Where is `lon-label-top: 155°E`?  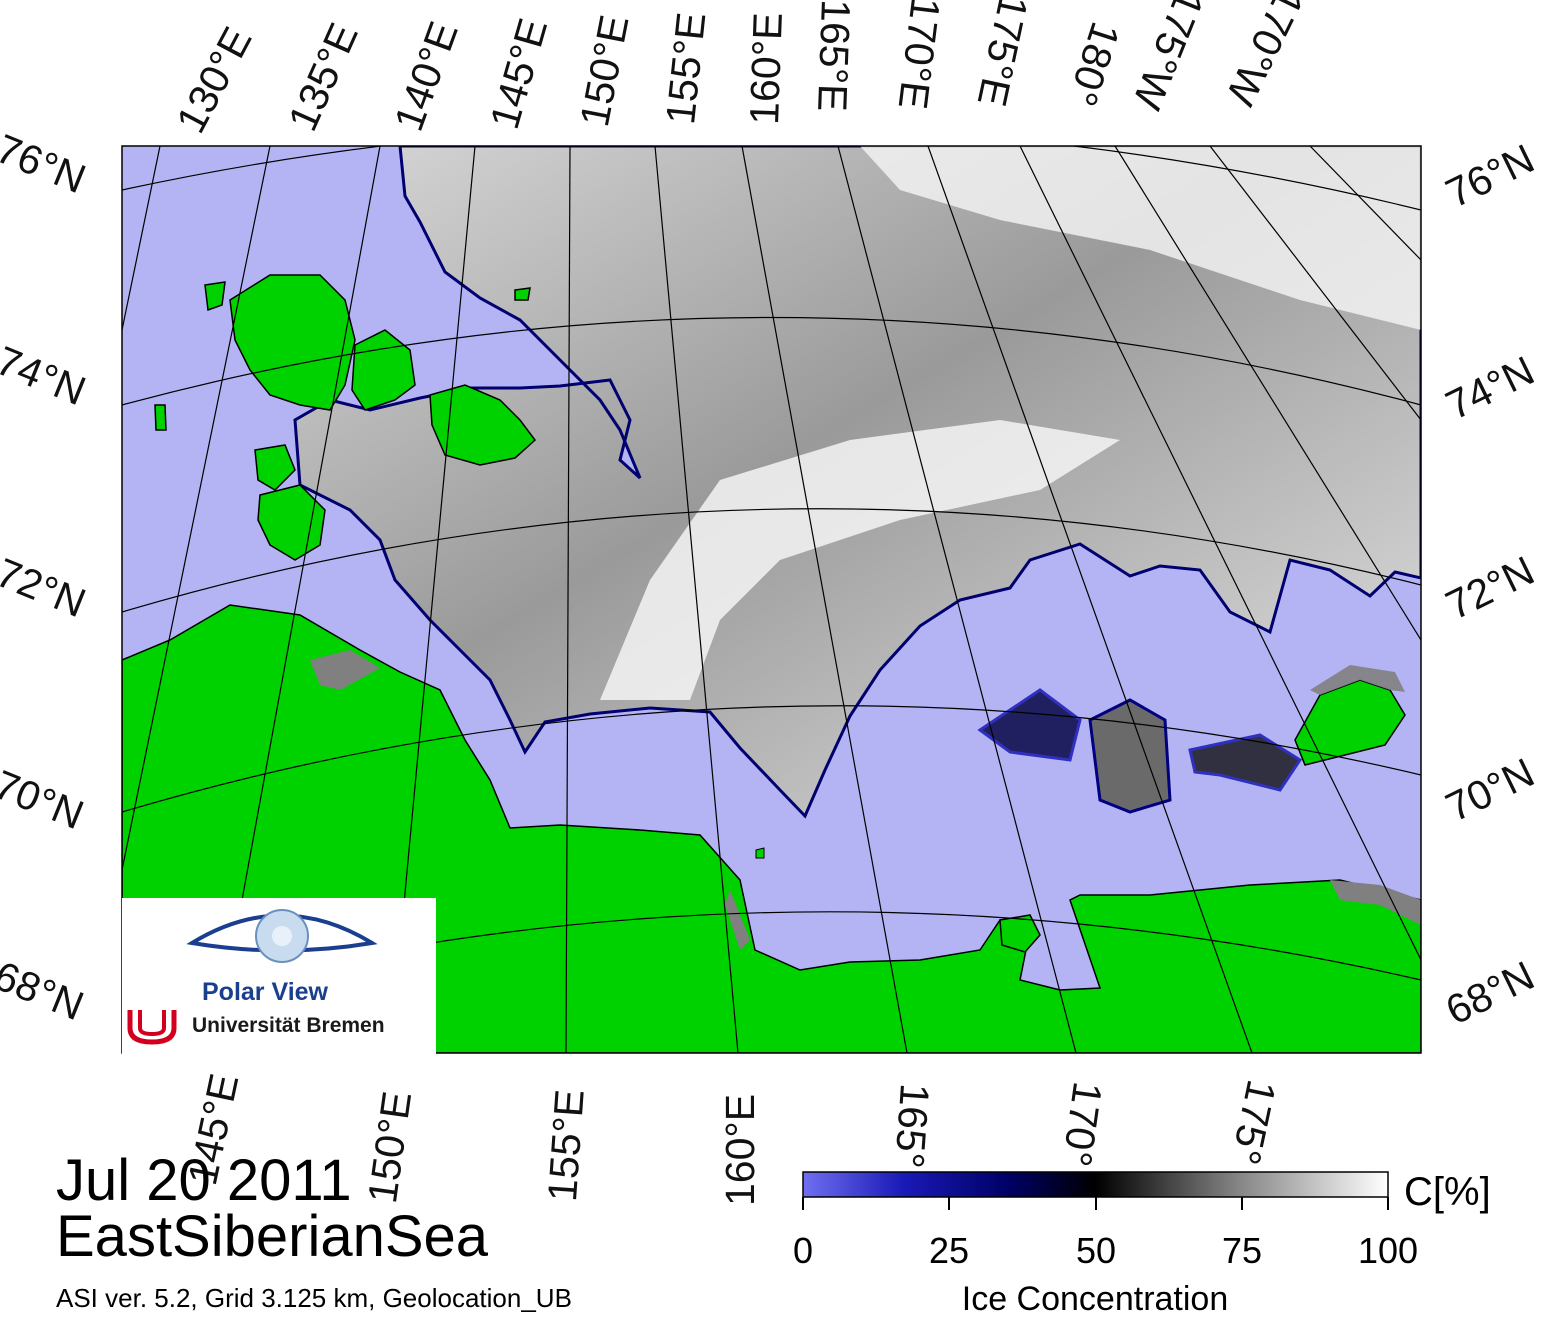
lon-label-top: 155°E is located at coordinates (686, 68).